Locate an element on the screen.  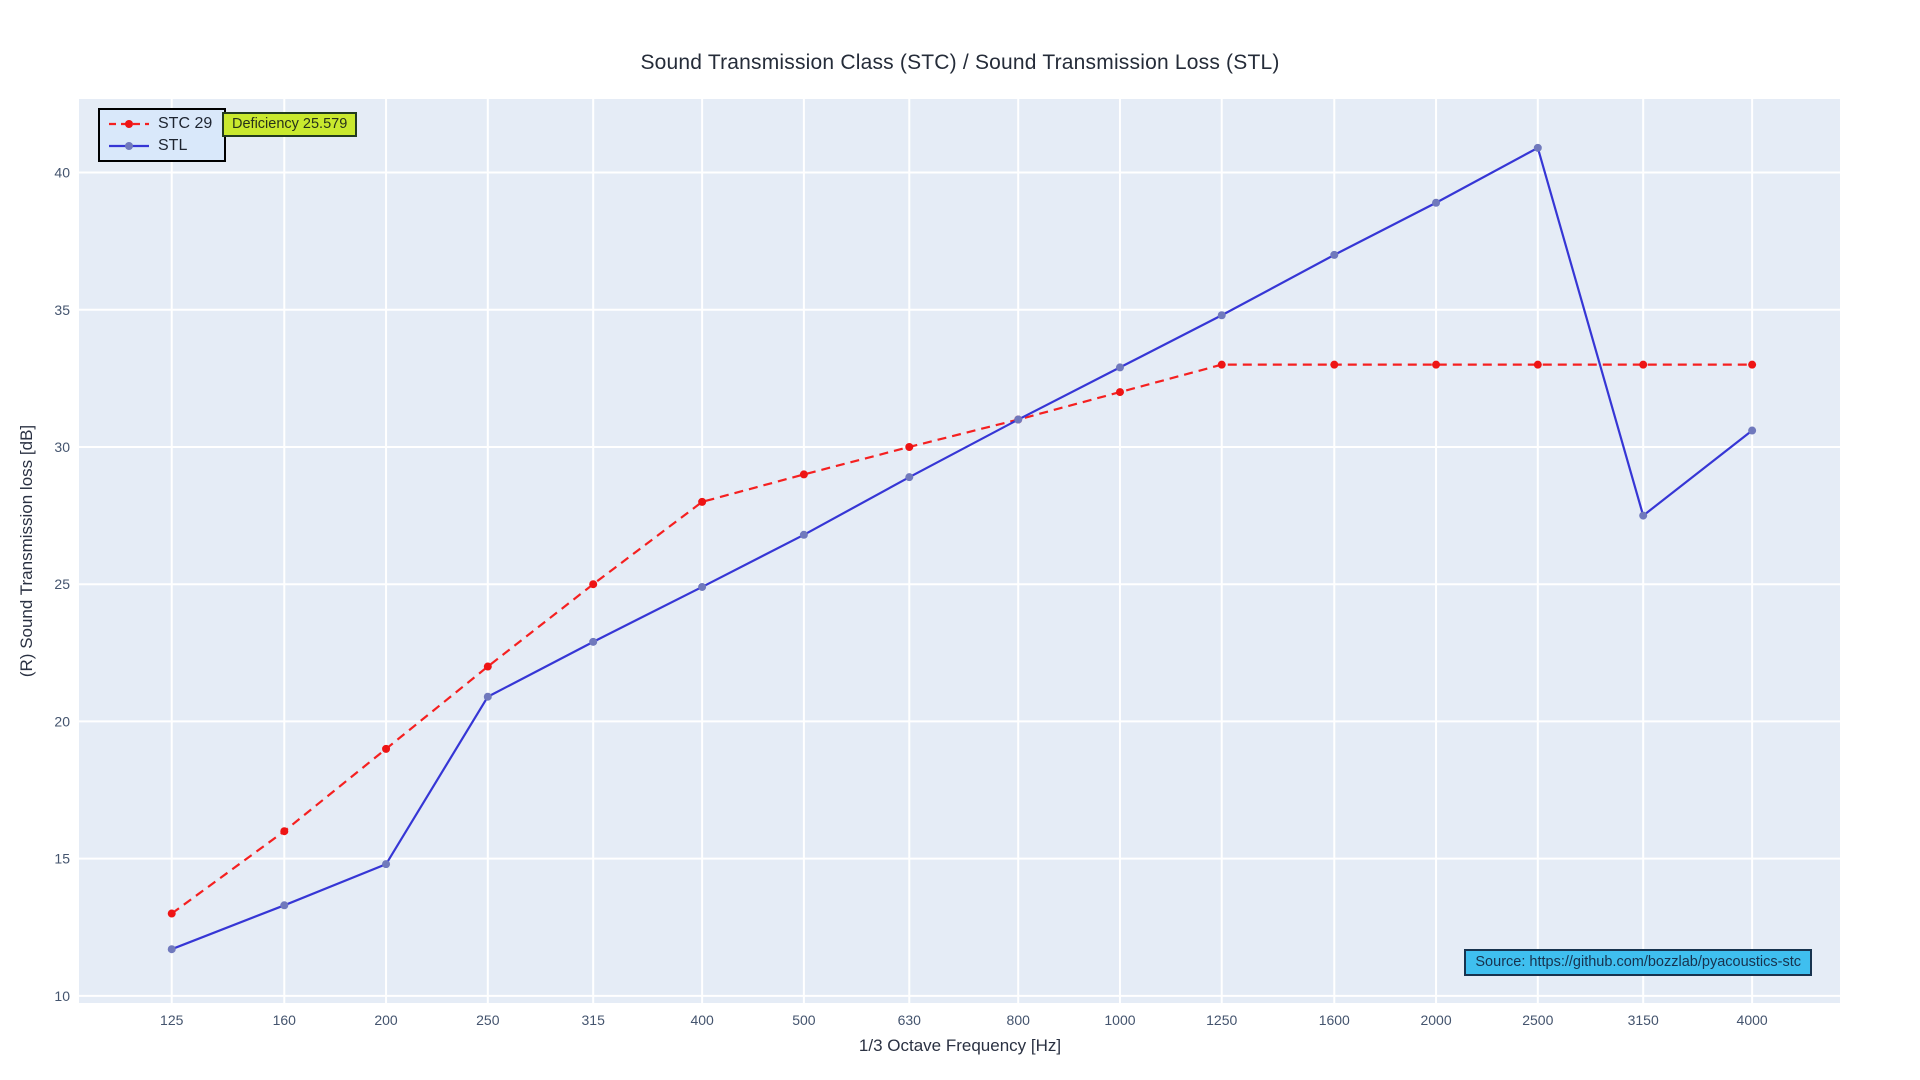
x-tick-label: 2000 is located at coordinates (1435, 1020).